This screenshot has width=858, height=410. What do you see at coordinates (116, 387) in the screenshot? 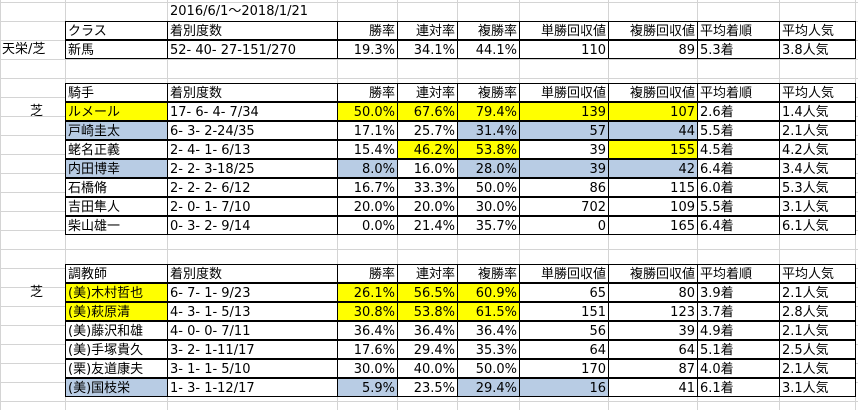
I see `trainer-row-cell: (美)国枝栄` at bounding box center [116, 387].